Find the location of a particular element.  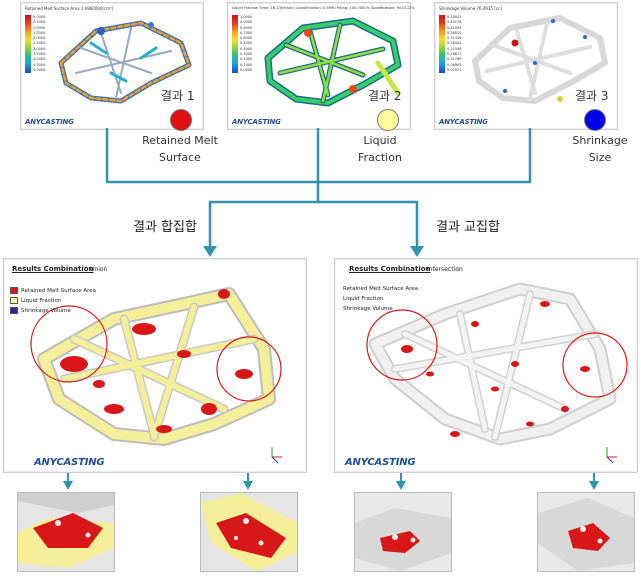

intersection-zoom-right is located at coordinates (586, 532).